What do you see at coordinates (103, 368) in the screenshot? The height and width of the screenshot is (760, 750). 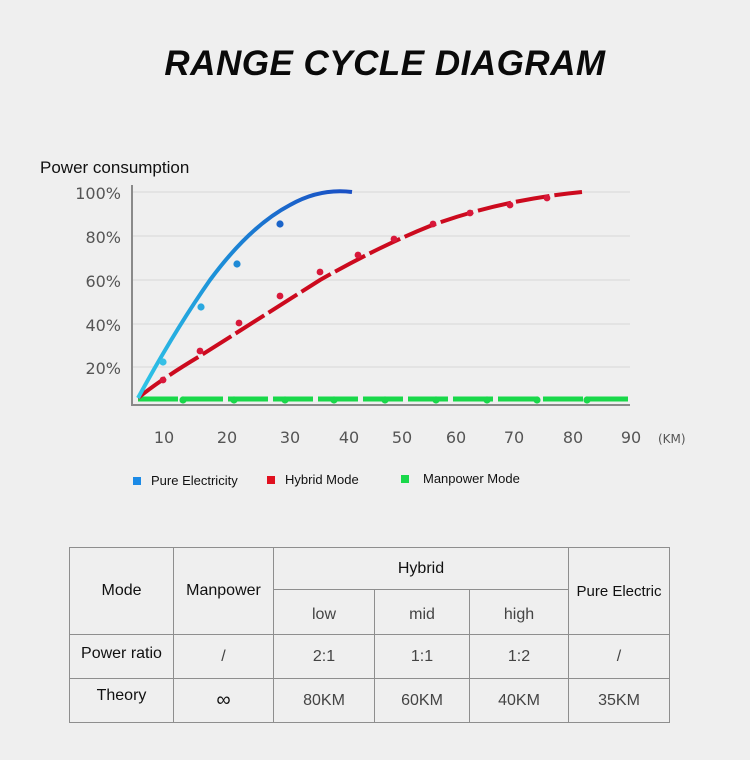 I see `y-tick-20: 20%` at bounding box center [103, 368].